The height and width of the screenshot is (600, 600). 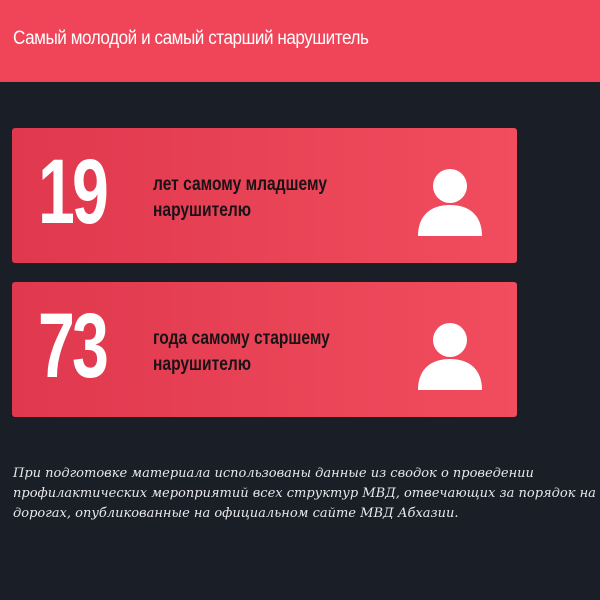 I want to click on stat-label: года самому старшему нарушителю, so click(x=251, y=352).